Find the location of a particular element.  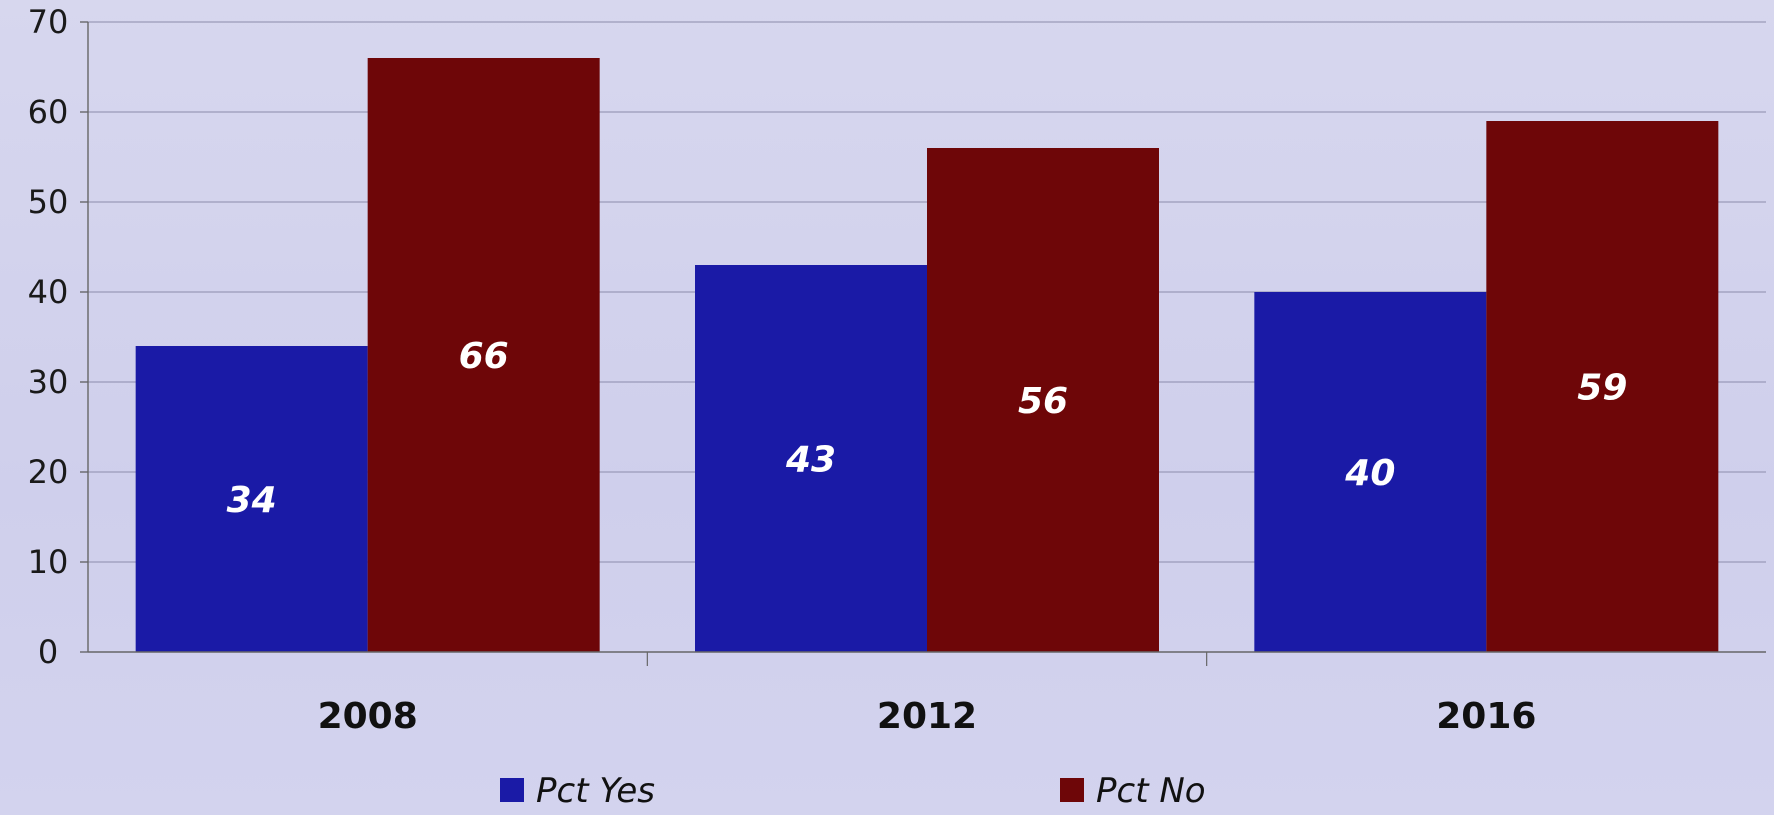

bar-pct-yes-2012 is located at coordinates (811, 458).